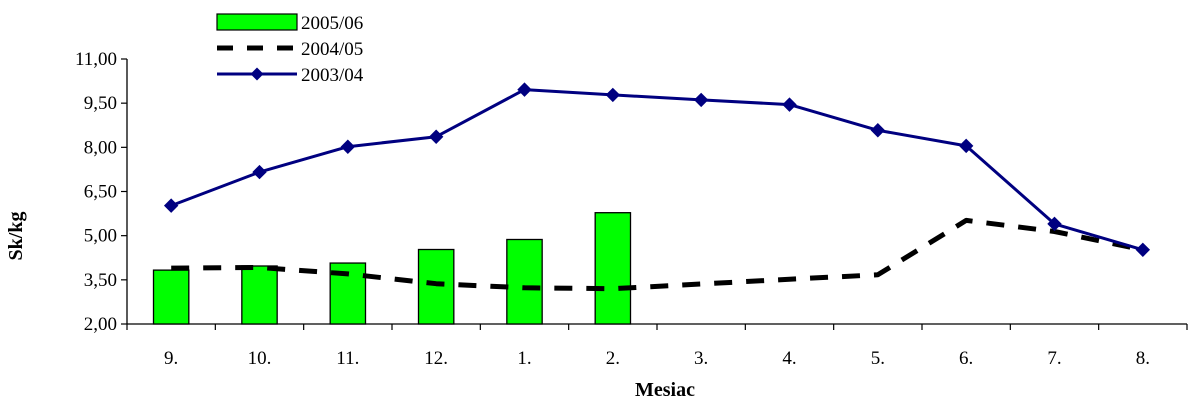 The image size is (1193, 403). What do you see at coordinates (613, 358) in the screenshot?
I see `x-tick-label: 2.` at bounding box center [613, 358].